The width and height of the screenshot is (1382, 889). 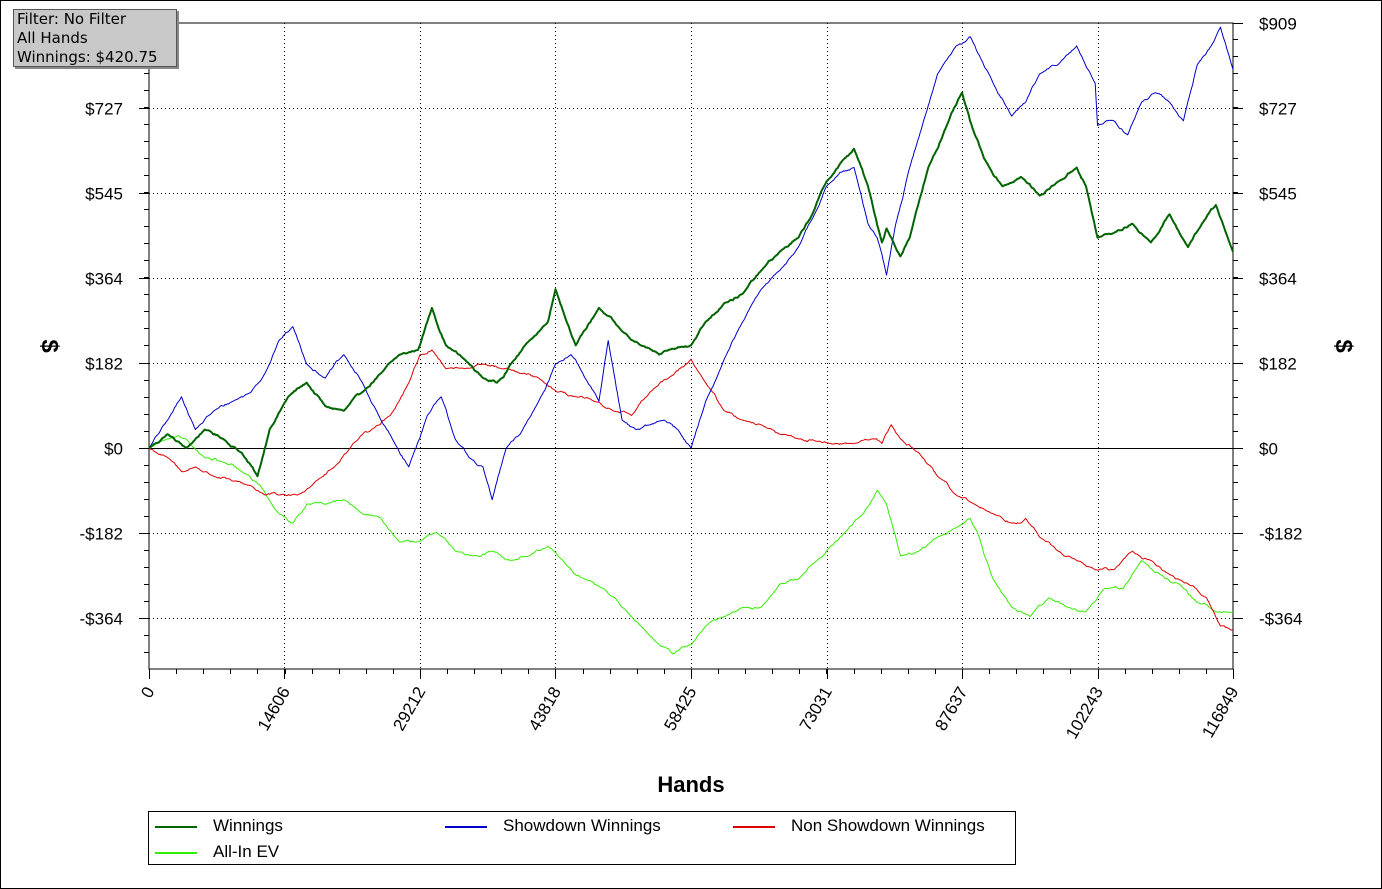 What do you see at coordinates (113, 449) in the screenshot?
I see `y-tick-label-left: $0` at bounding box center [113, 449].